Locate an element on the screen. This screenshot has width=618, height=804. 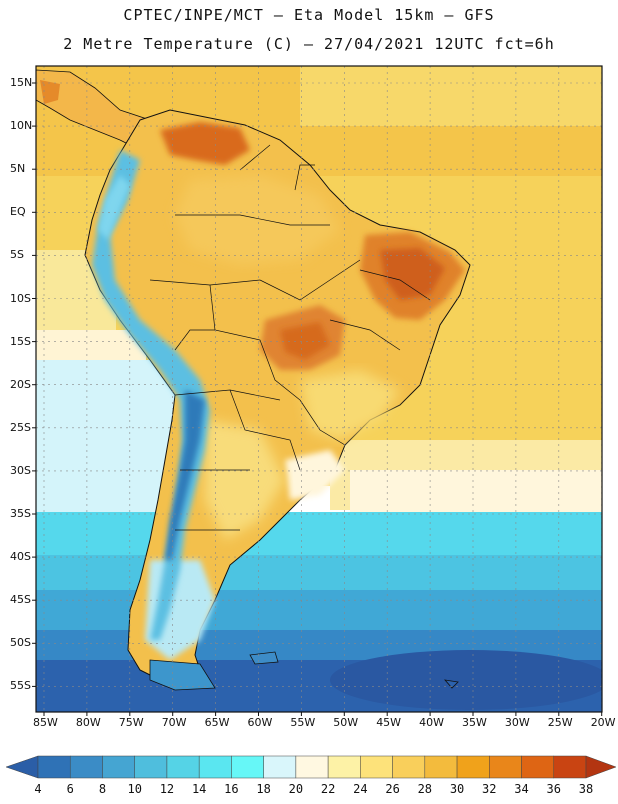
central-america-hot is located at coordinates (50, 92).